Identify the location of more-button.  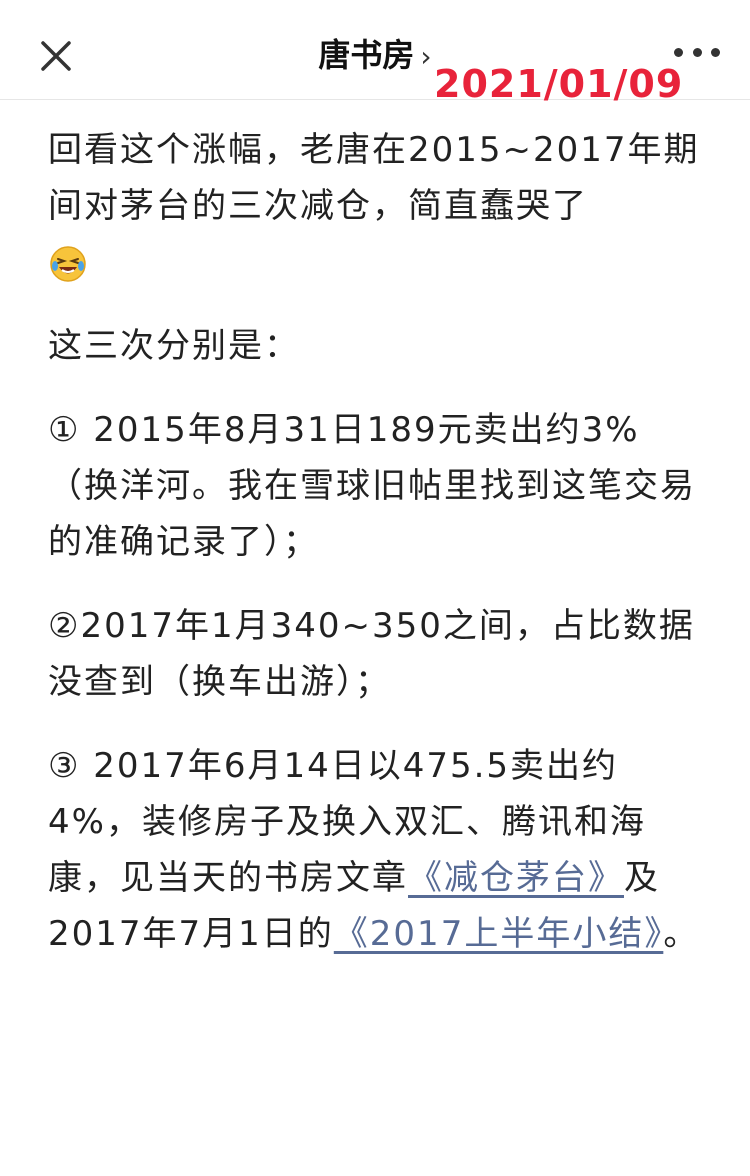
(697, 52).